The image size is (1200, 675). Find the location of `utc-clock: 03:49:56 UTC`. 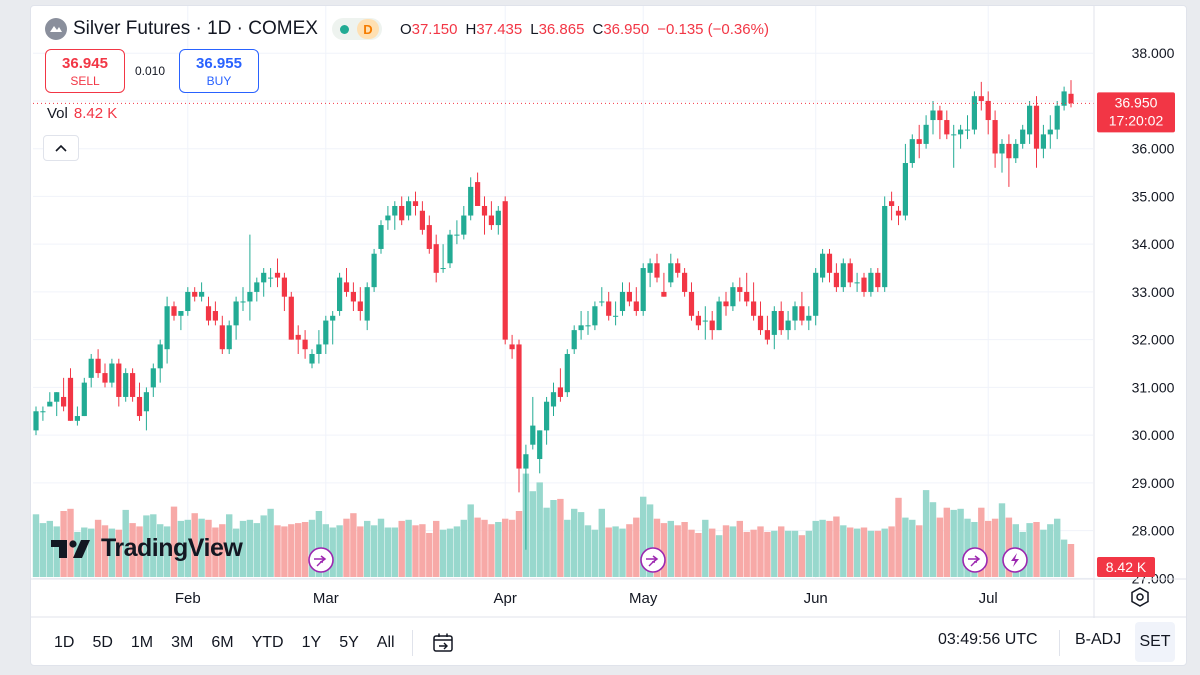

utc-clock: 03:49:56 UTC is located at coordinates (988, 639).